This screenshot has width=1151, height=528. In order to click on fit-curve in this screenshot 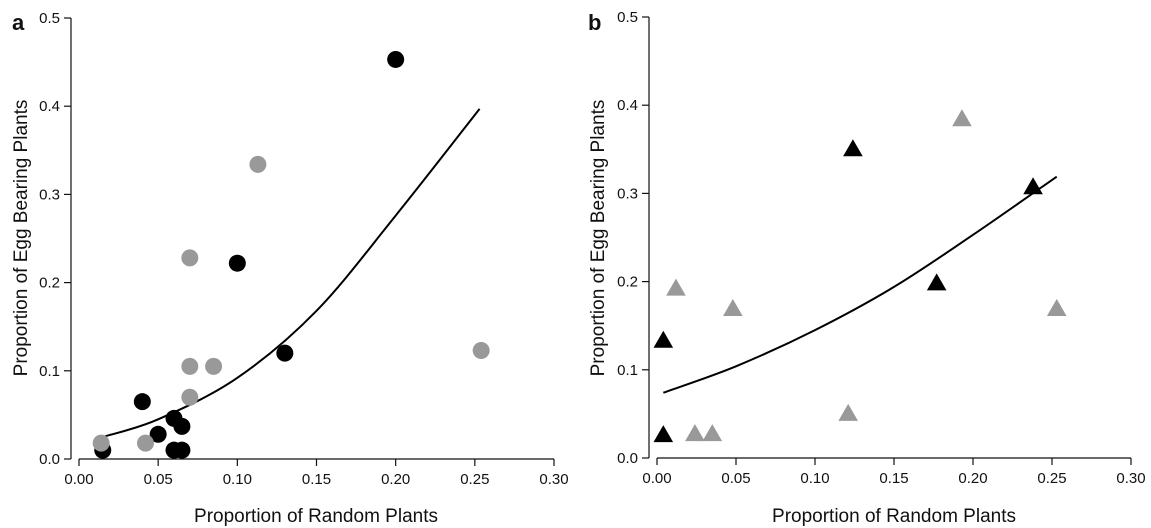, I will do `click(860, 284)`.